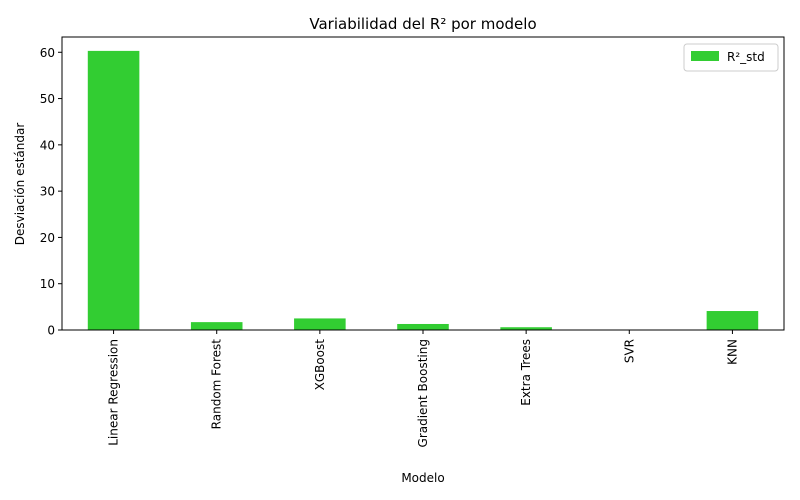 This screenshot has height=500, width=800. I want to click on x-tick-label: SVR, so click(629, 351).